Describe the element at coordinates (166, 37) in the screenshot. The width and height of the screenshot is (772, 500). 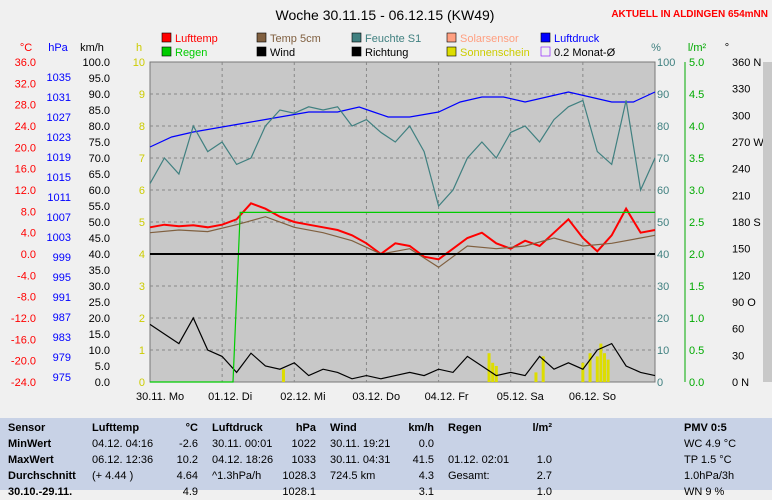
I see `legend-swatch-lufttemp` at that location.